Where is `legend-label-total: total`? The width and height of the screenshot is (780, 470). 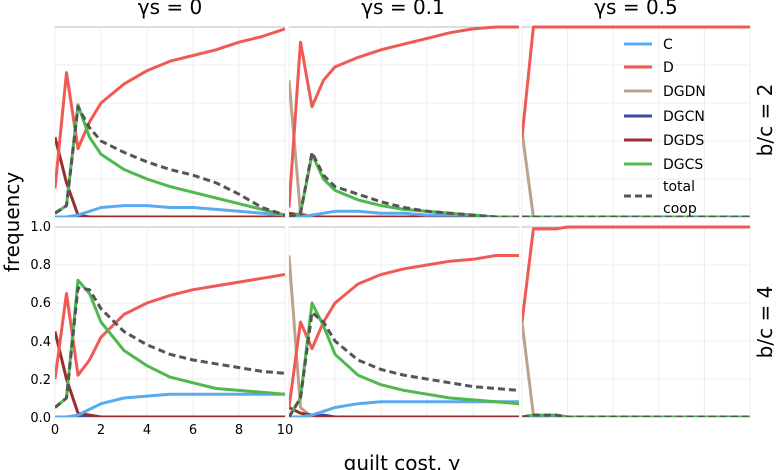 legend-label-total: total is located at coordinates (679, 187).